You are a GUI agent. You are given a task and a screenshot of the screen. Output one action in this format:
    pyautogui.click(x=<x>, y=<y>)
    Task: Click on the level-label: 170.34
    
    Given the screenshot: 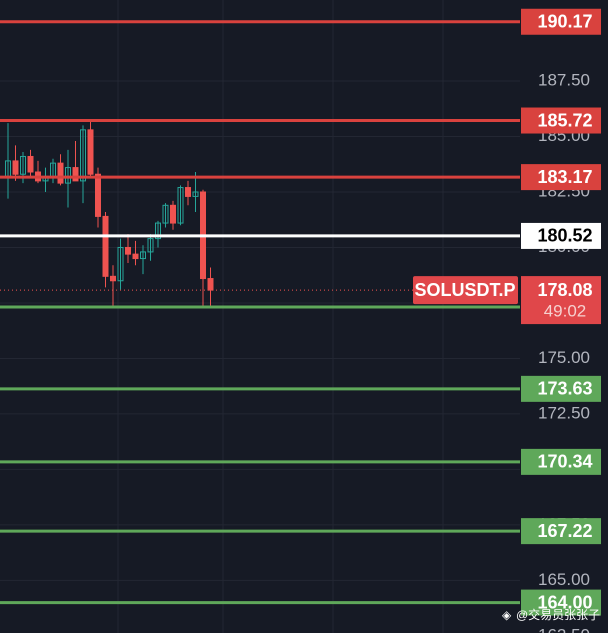 What is the action you would take?
    pyautogui.click(x=564, y=462)
    